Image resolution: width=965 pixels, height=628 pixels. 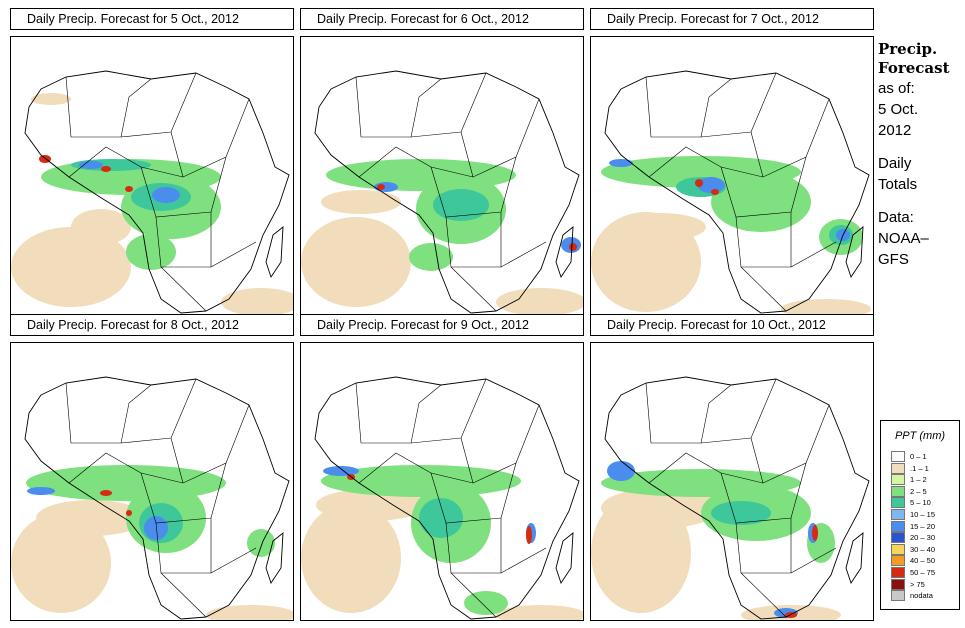 I want to click on legend-title: PPT (mm), so click(x=920, y=436).